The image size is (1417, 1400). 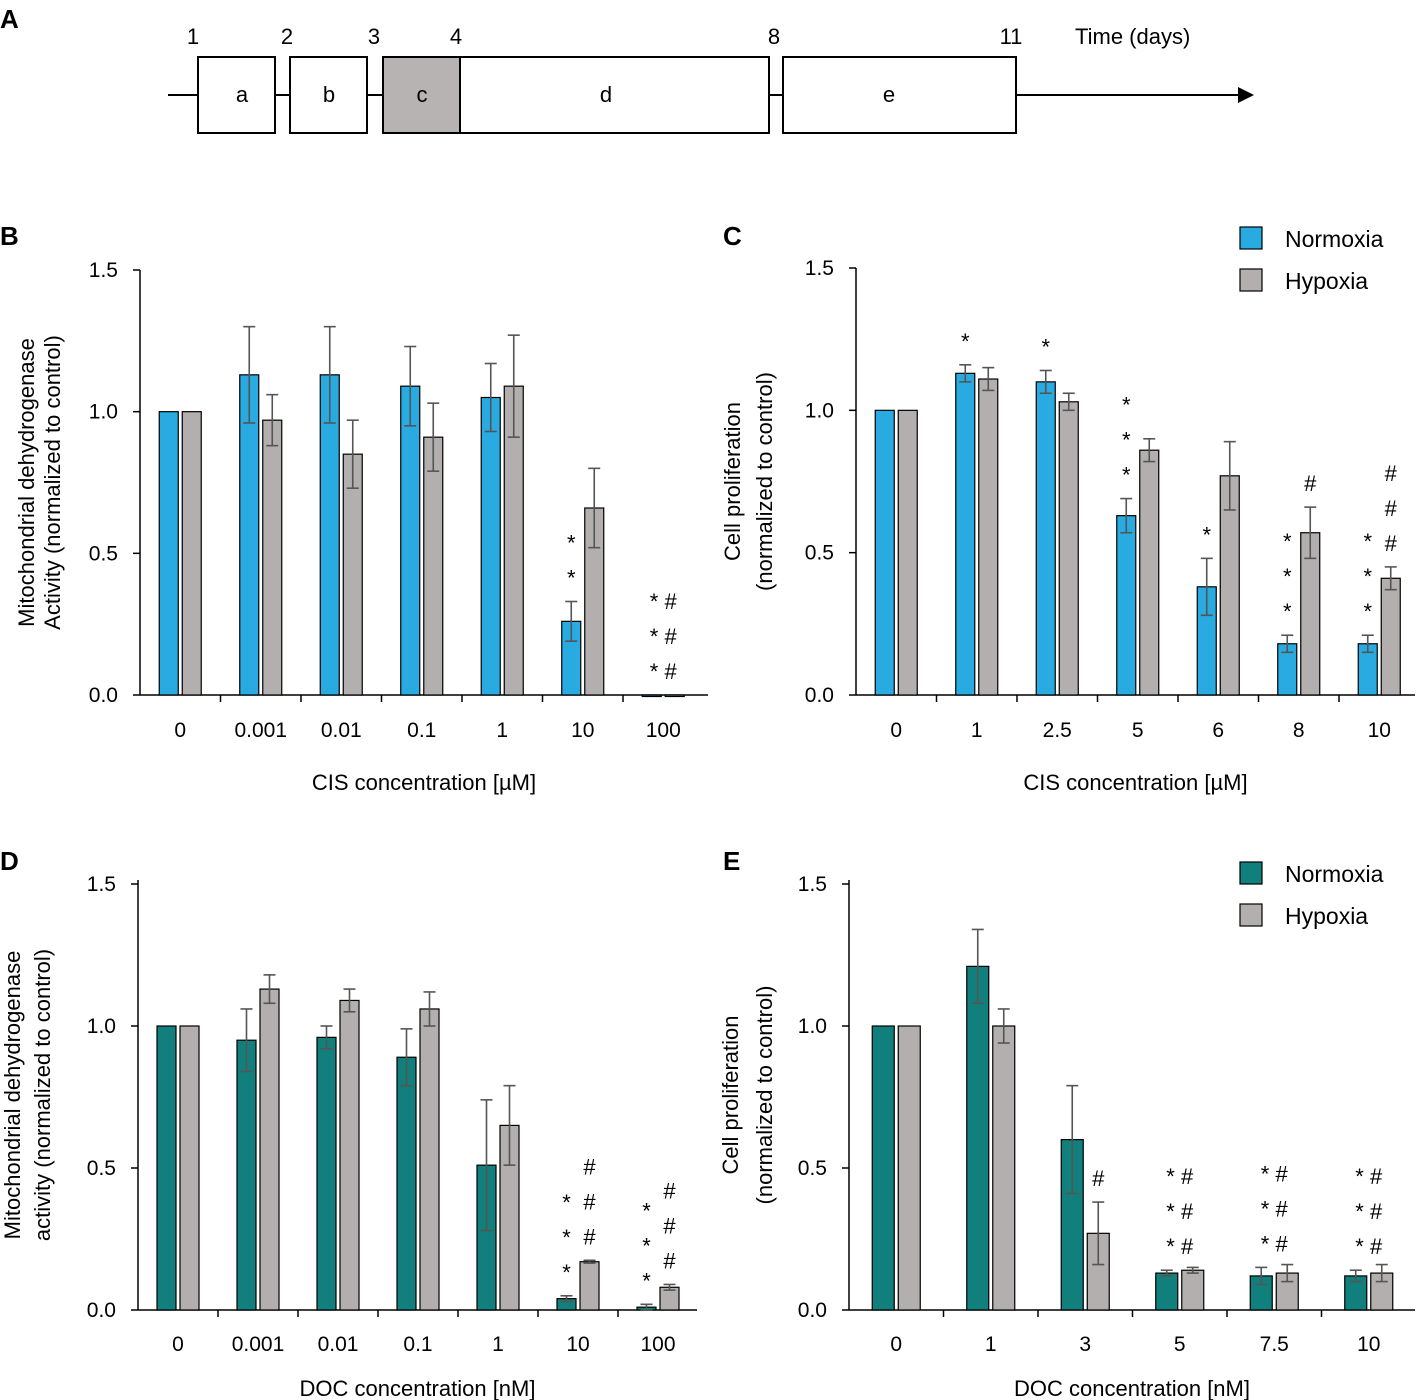 What do you see at coordinates (1011, 36) in the screenshot?
I see `day-tick: 11` at bounding box center [1011, 36].